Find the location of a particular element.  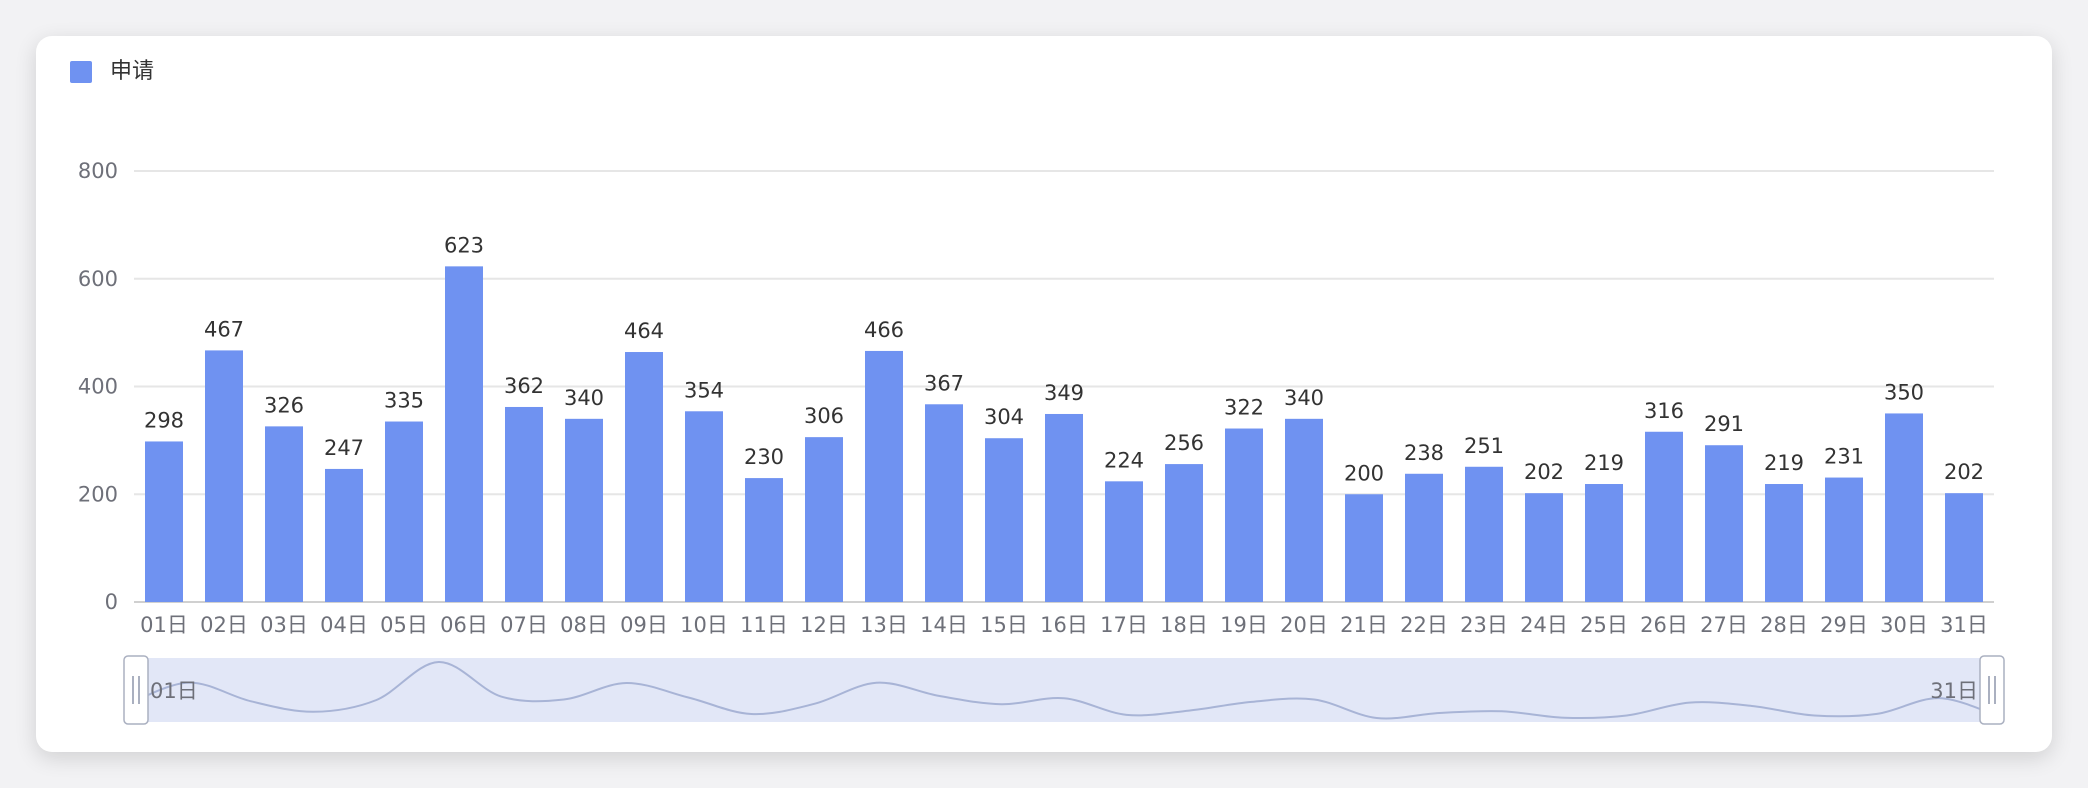

x-tick-label-29日: 29日 is located at coordinates (1844, 625).